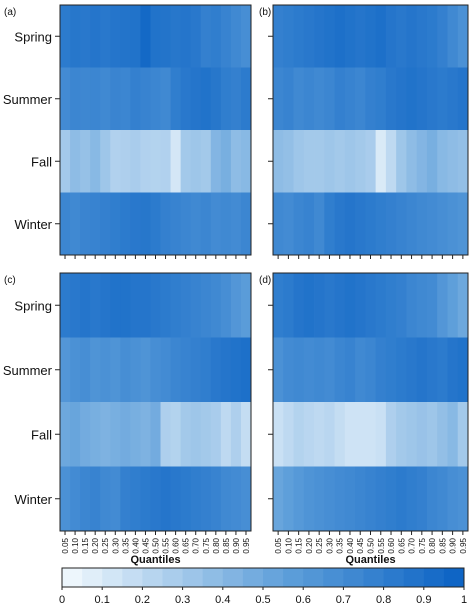 The height and width of the screenshot is (609, 474). I want to click on row-label: Summer, so click(28, 99).